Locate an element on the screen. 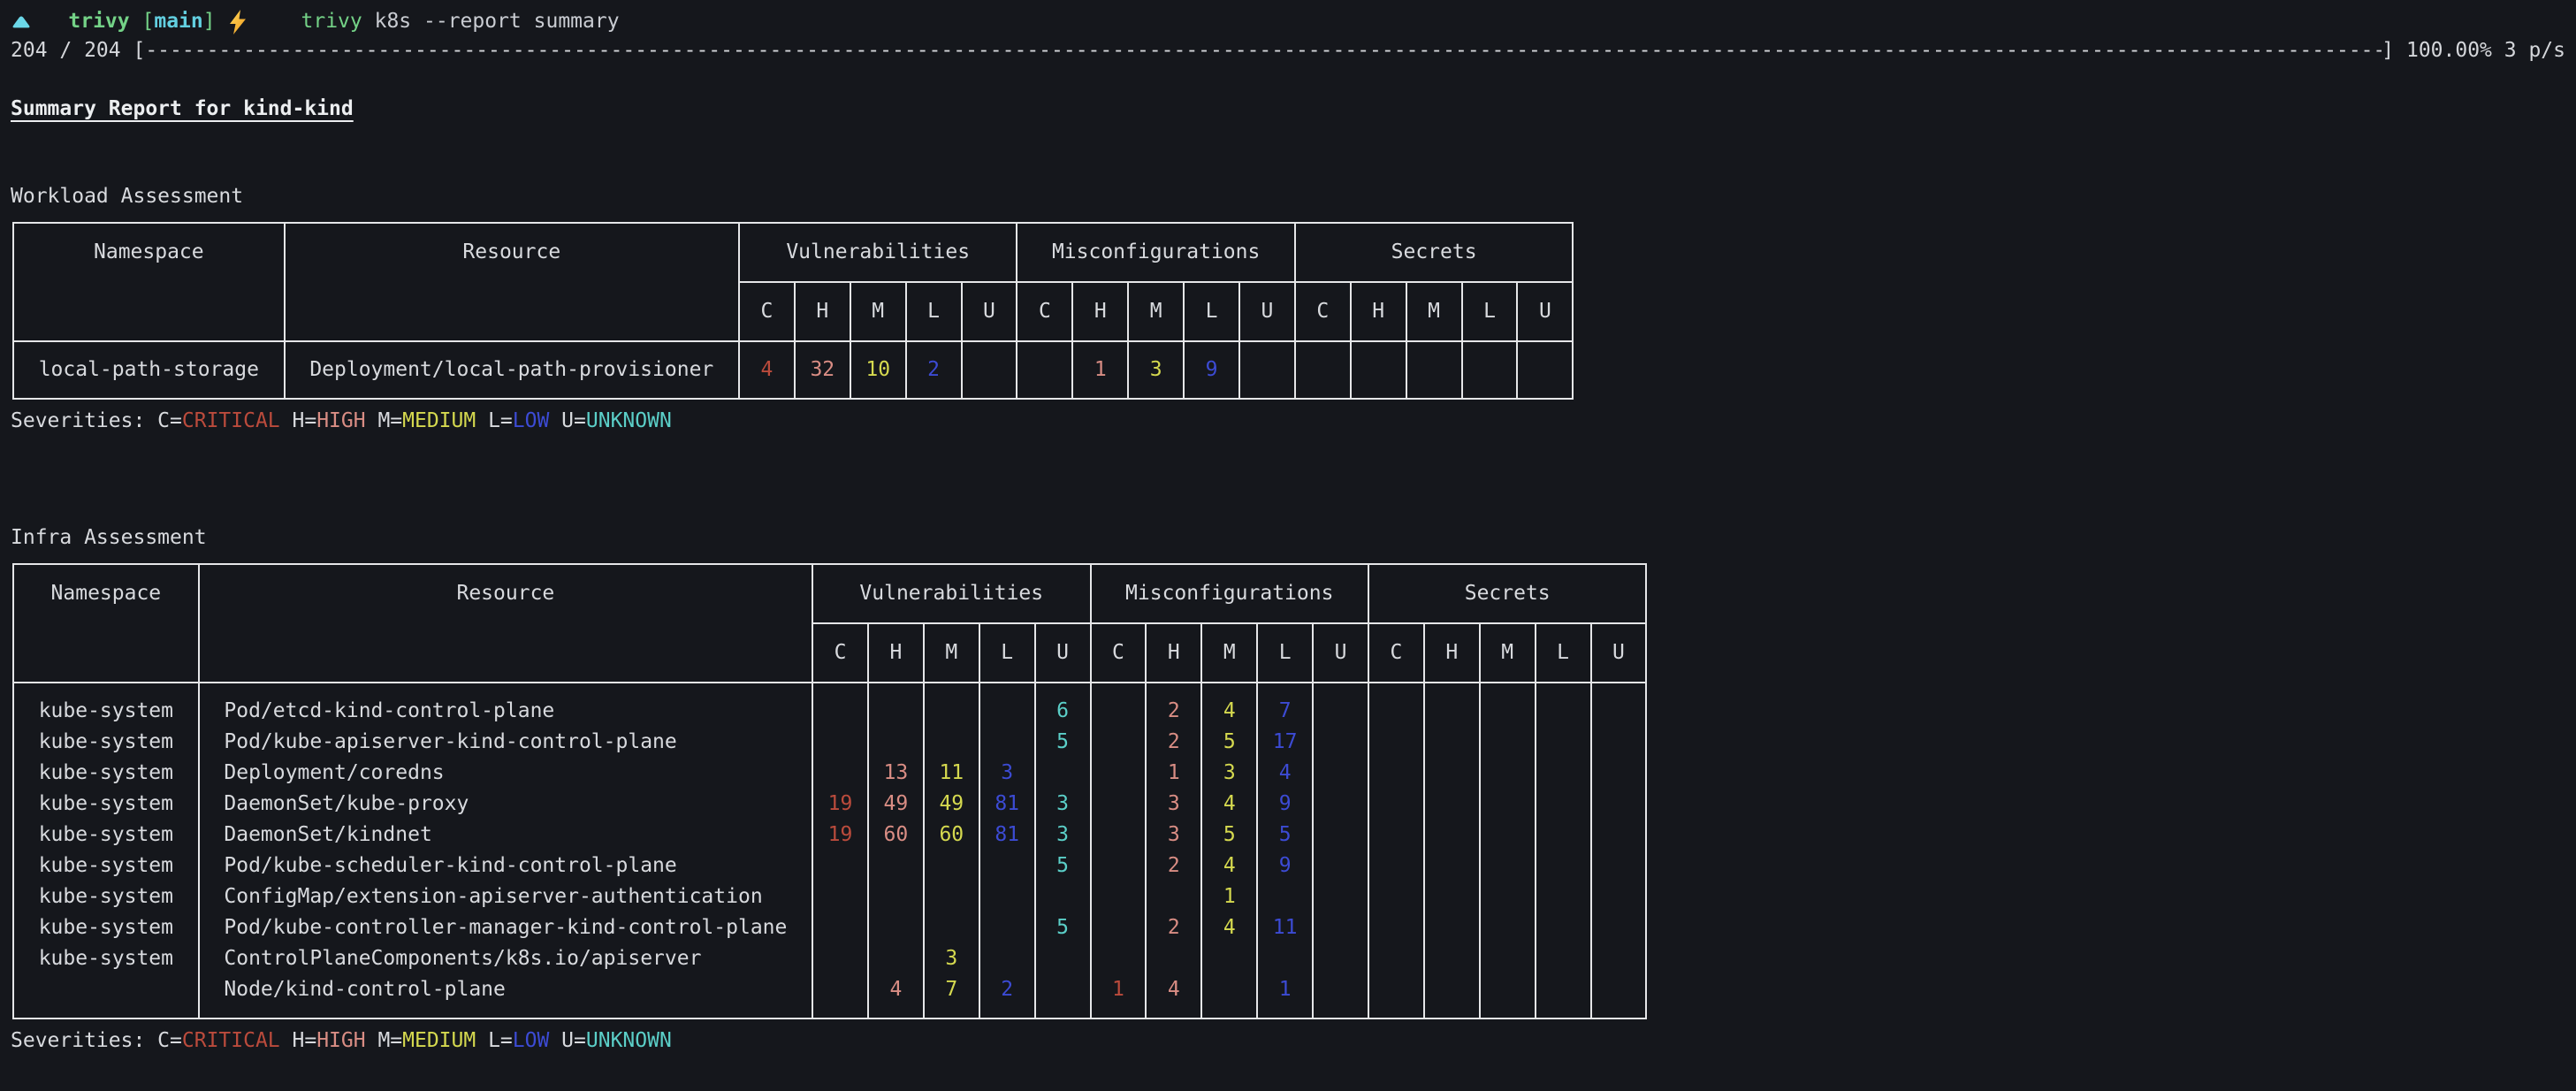 The width and height of the screenshot is (2576, 1091). legend-critical: CRITICAL is located at coordinates (230, 420).